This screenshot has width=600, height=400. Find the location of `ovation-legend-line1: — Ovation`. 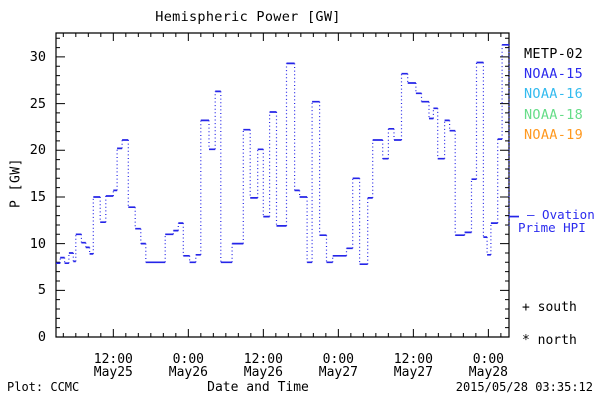

ovation-legend-line1: — Ovation is located at coordinates (561, 214).